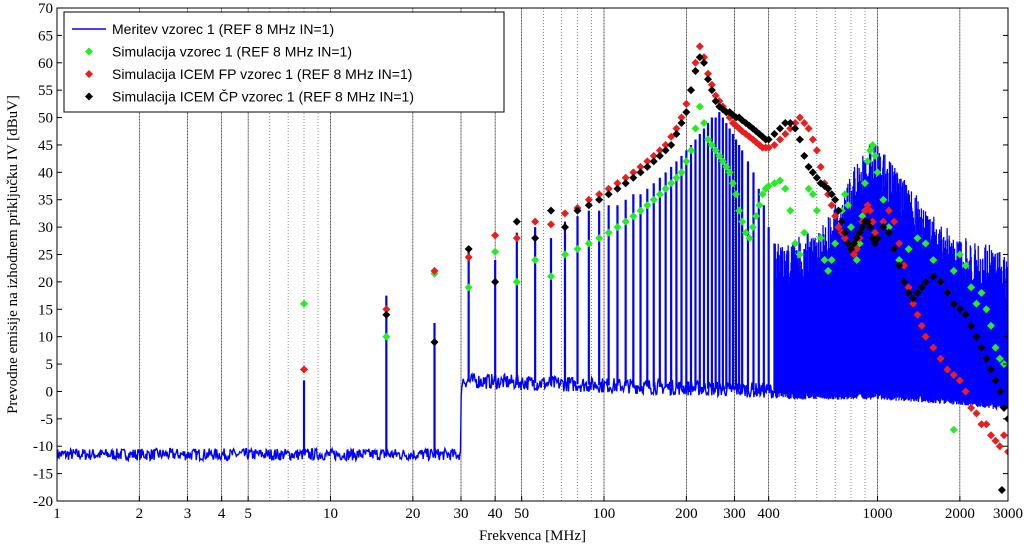 This screenshot has width=1024, height=548. I want to click on x-tick-label: 5, so click(248, 514).